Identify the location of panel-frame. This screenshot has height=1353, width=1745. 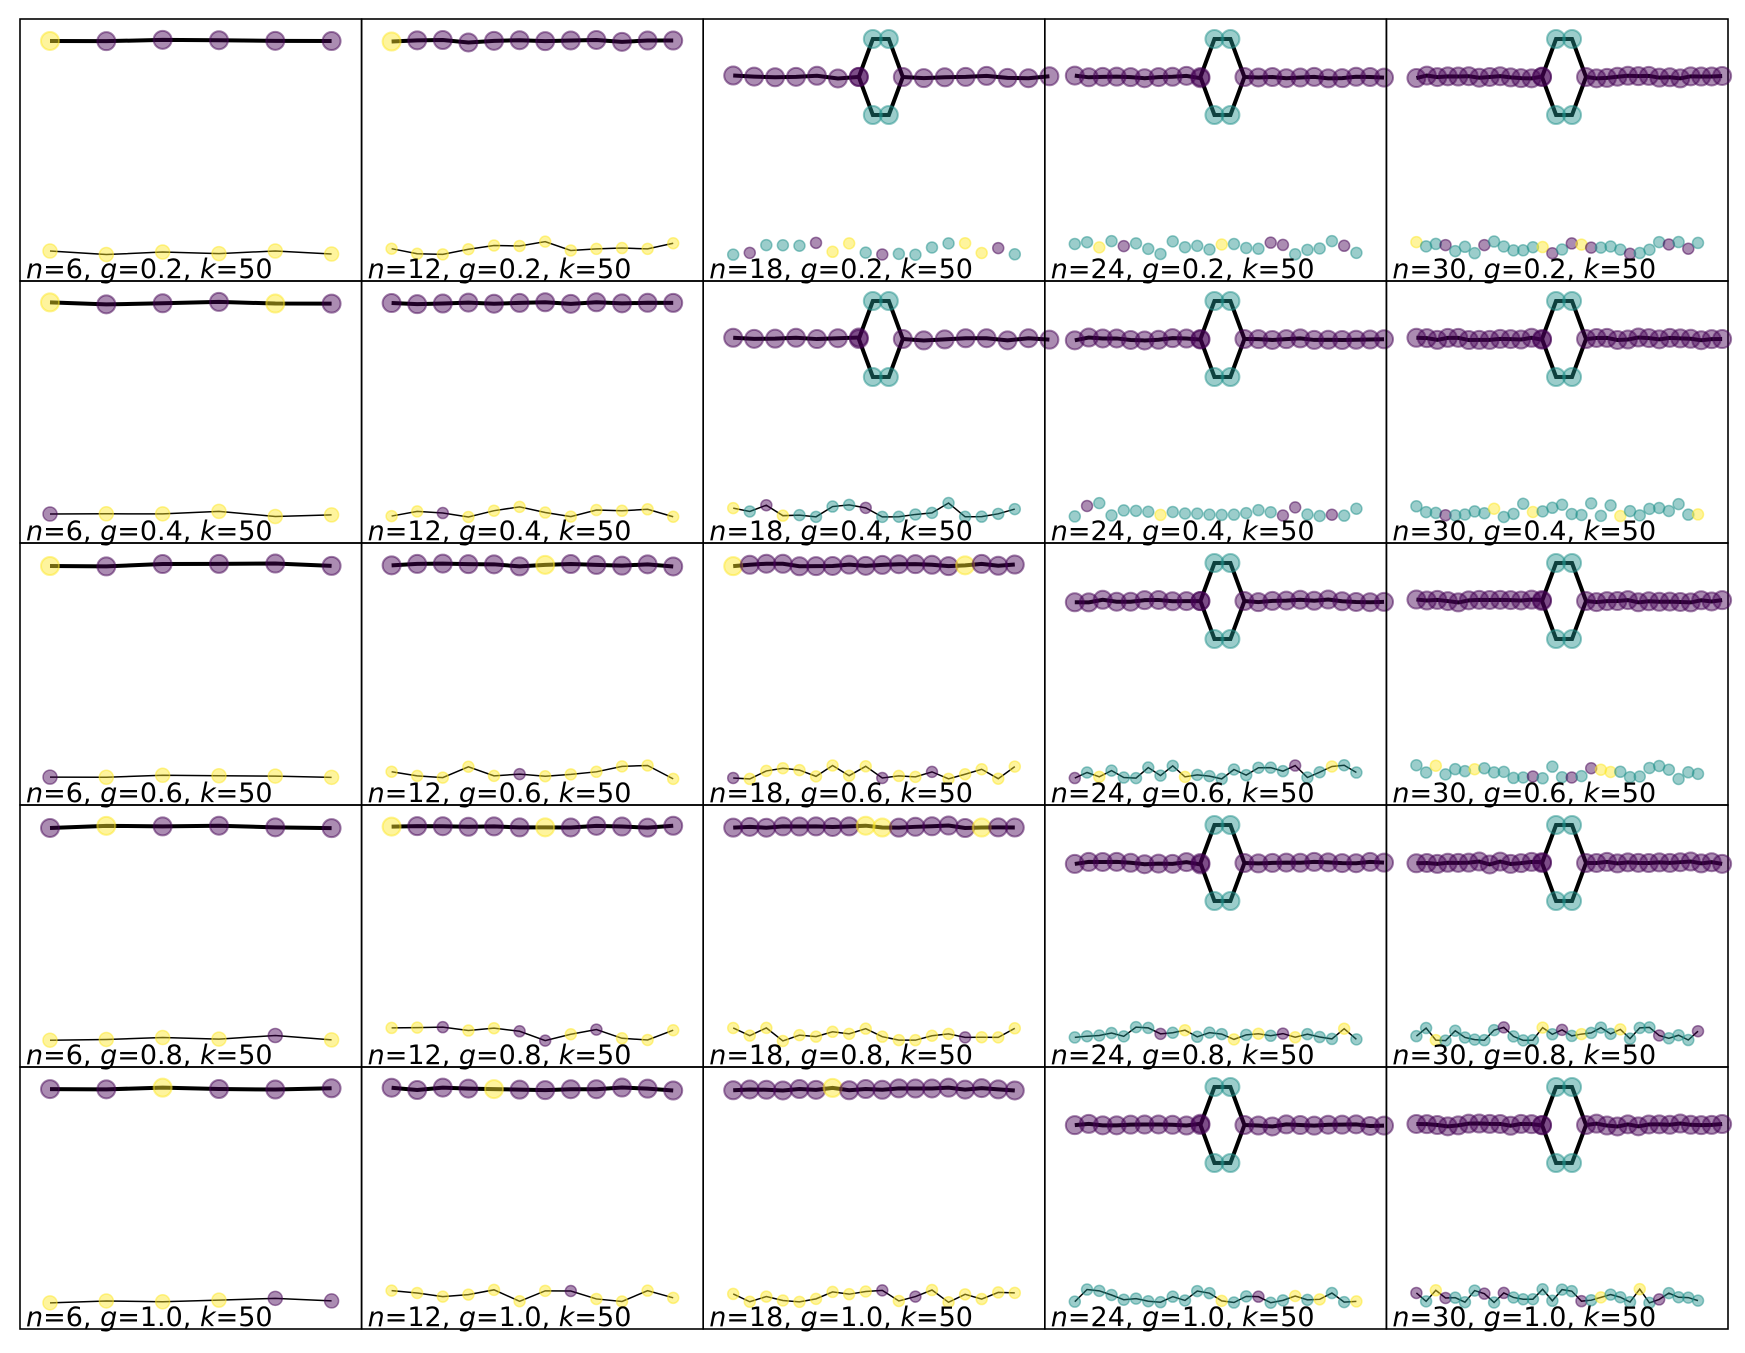
(532, 150).